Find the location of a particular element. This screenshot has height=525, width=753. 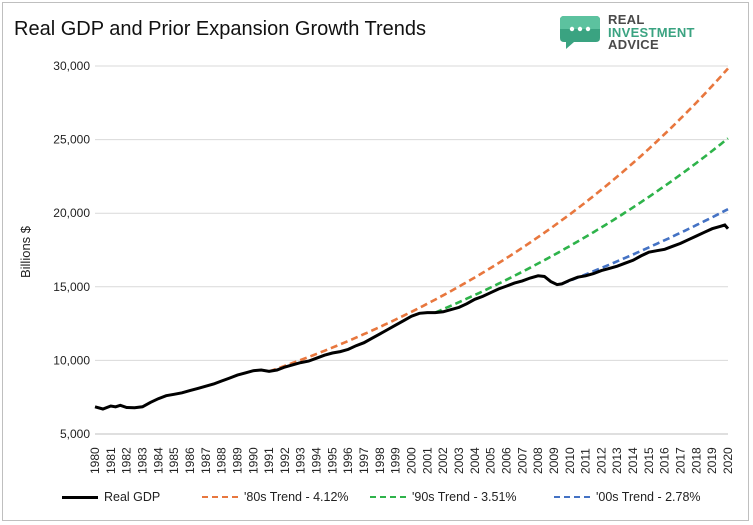

x-tick-label: 1994 is located at coordinates (317, 460).